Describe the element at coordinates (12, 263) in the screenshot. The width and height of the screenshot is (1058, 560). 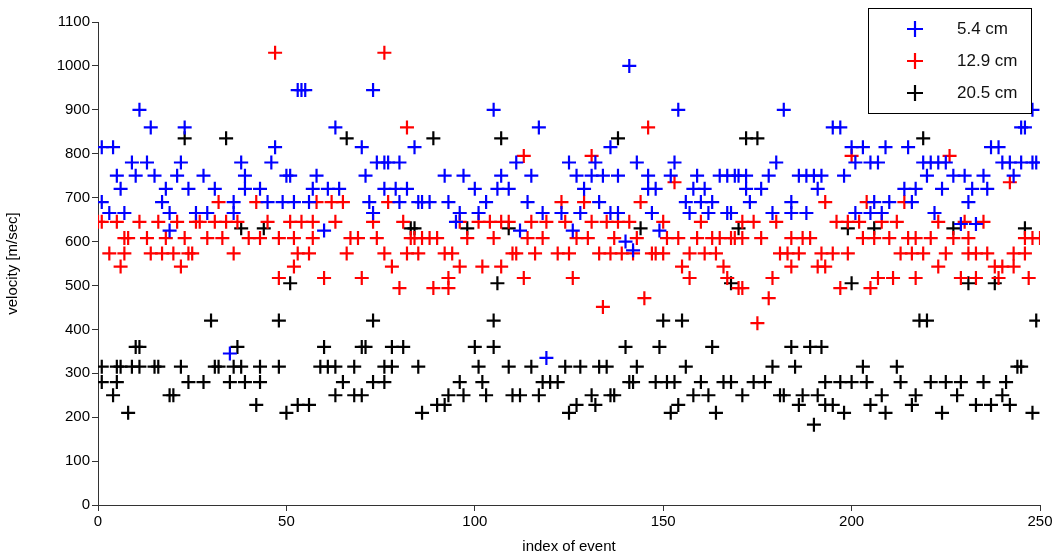
I see `y-axis-title: velocity [m/sec]` at that location.